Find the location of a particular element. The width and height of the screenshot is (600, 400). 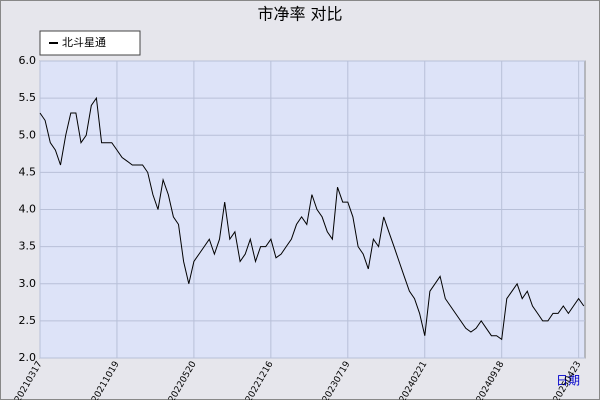

y-tick-label: 3.0 is located at coordinates (28, 283).